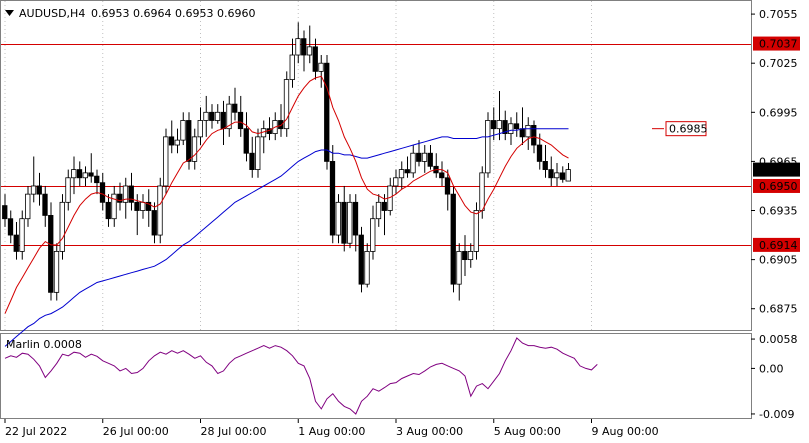 The height and width of the screenshot is (443, 809). I want to click on price-tick-label: 0.6935, so click(778, 211).